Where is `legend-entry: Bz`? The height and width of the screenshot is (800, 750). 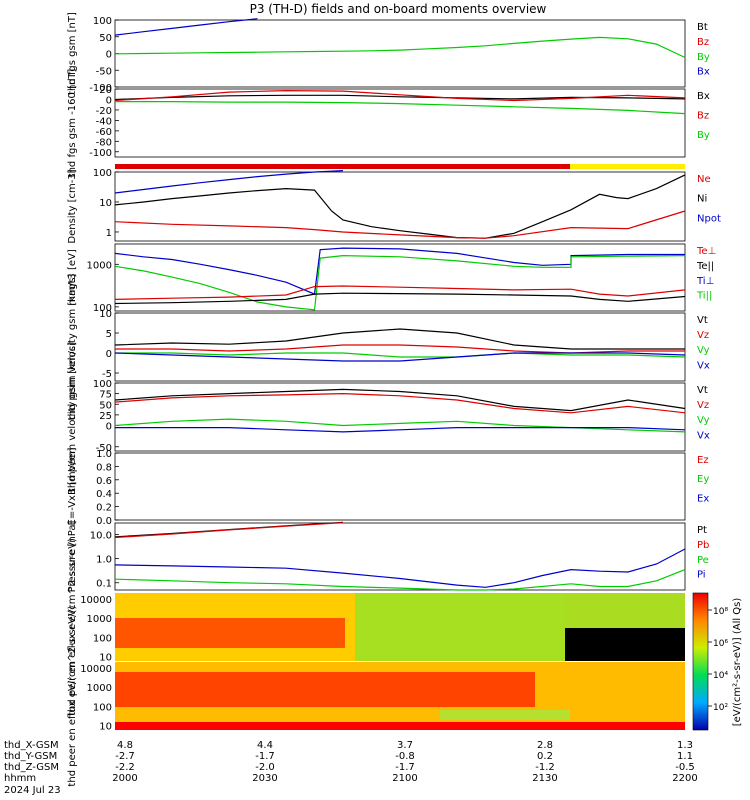
legend-entry: Bz is located at coordinates (703, 115).